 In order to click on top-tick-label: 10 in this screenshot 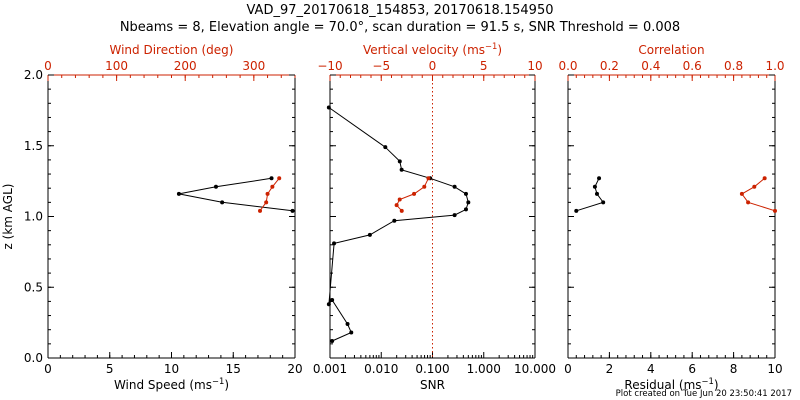, I will do `click(534, 66)`.